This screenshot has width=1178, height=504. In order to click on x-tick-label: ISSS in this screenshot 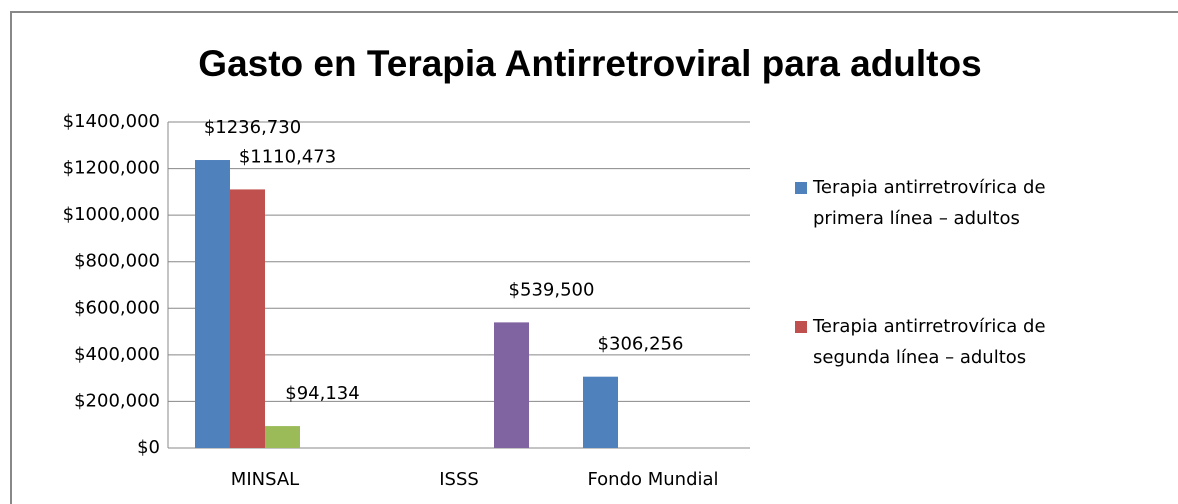, I will do `click(459, 479)`.